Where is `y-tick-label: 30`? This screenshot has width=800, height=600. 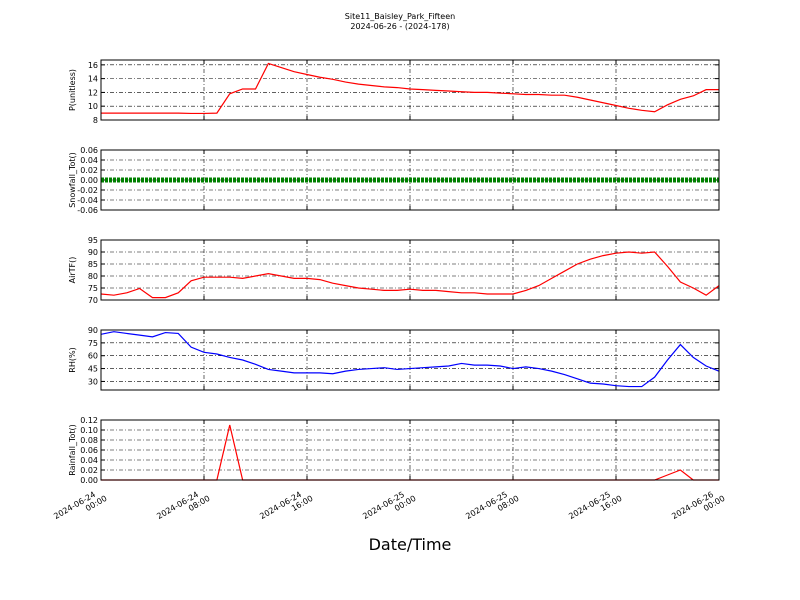 y-tick-label: 30 is located at coordinates (93, 381).